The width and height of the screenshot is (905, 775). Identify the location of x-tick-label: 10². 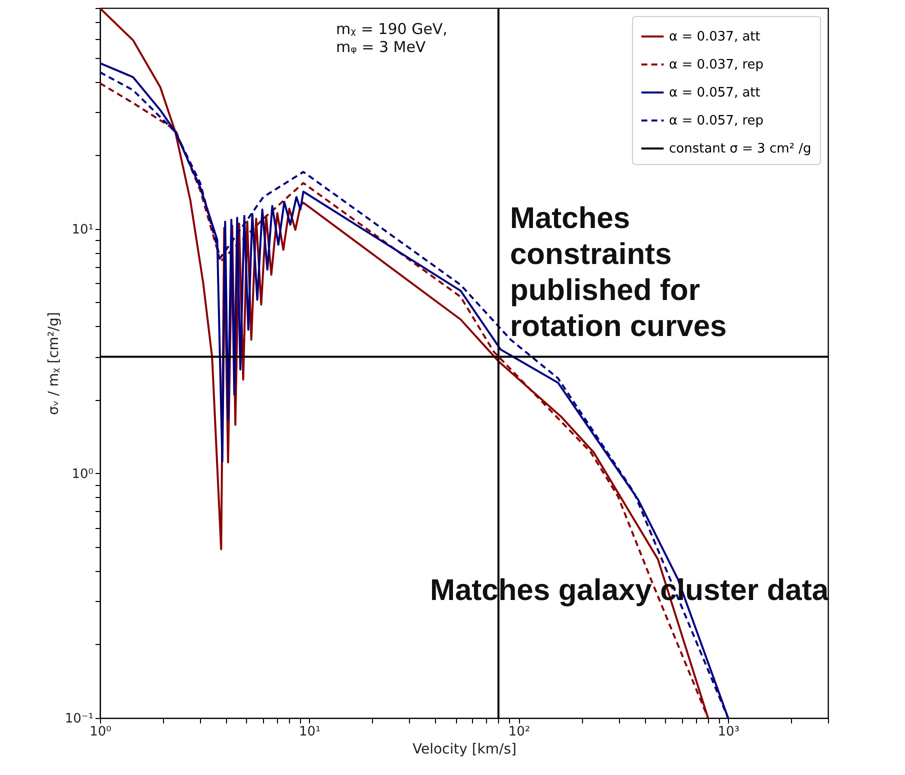
(519, 732).